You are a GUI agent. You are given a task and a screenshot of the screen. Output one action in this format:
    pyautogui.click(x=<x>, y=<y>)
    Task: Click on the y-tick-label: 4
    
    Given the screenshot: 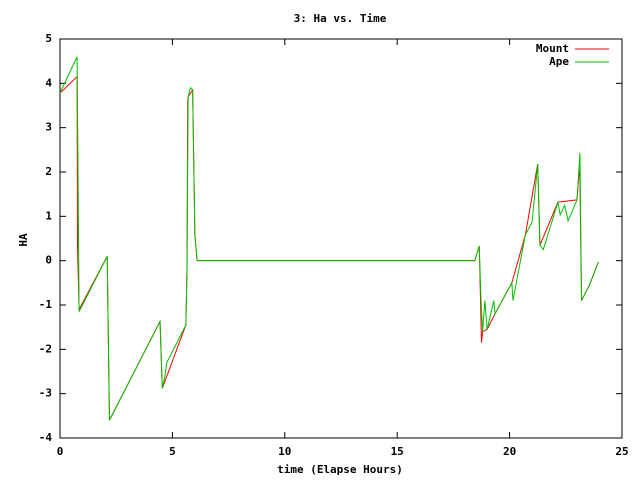 What is the action you would take?
    pyautogui.click(x=48, y=82)
    